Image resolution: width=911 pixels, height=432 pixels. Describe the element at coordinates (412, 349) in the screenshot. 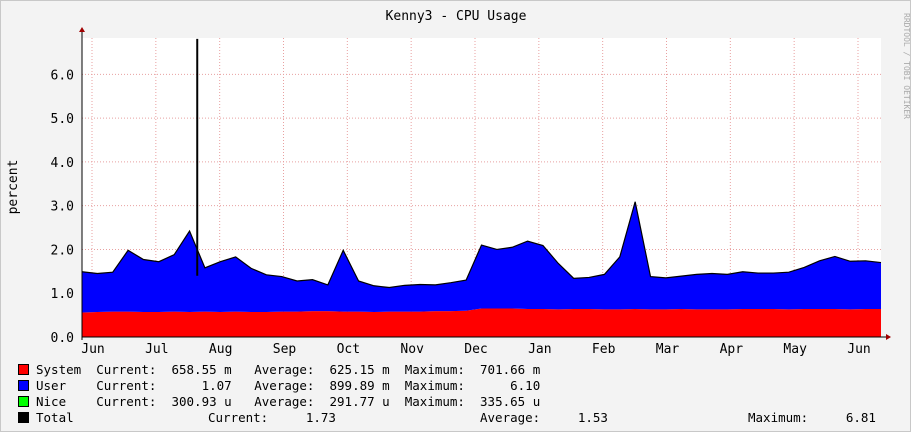

I see `x-tick-label: Nov` at that location.